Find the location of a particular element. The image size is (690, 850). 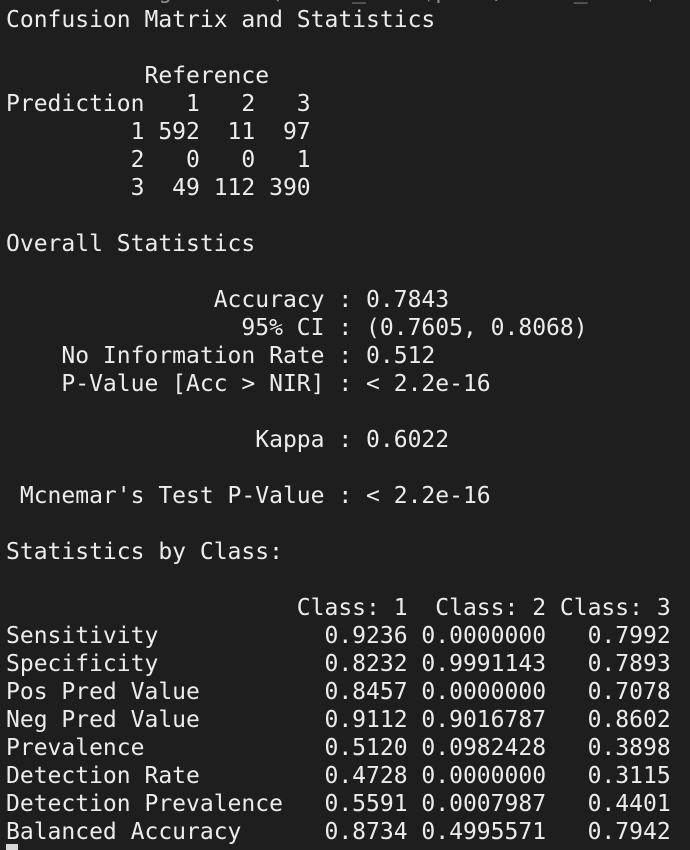

class-row-pos-pred-value: Pos Pred Value 0.8457 0.0000000 0.7078 is located at coordinates (338, 692).